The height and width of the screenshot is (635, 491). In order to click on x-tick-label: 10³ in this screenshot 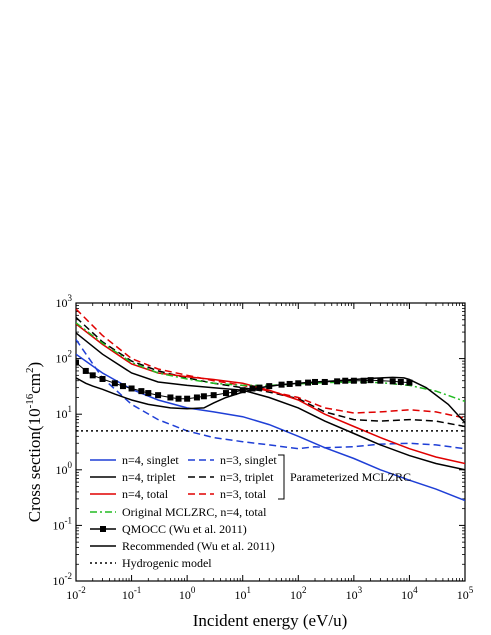, I will do `click(354, 593)`.